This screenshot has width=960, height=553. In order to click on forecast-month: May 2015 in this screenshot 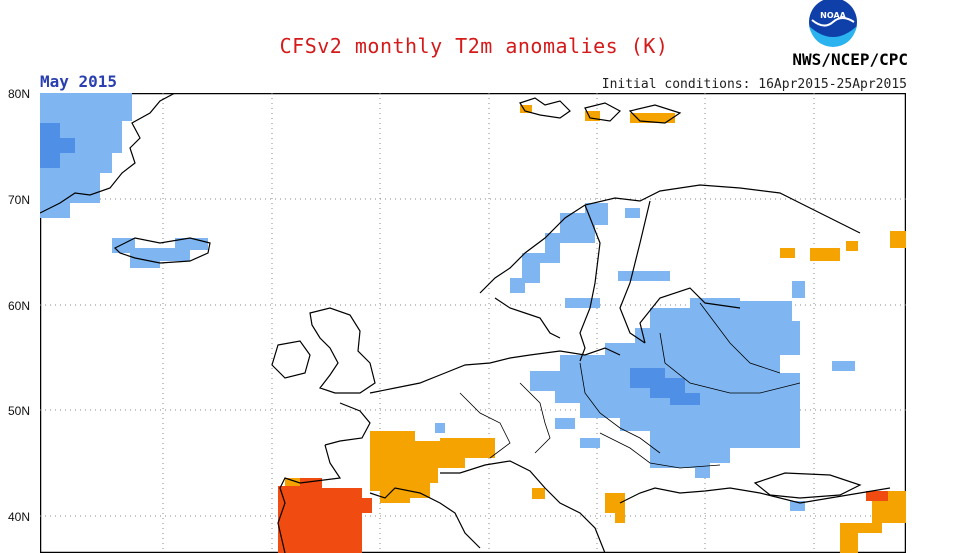, I will do `click(79, 81)`.